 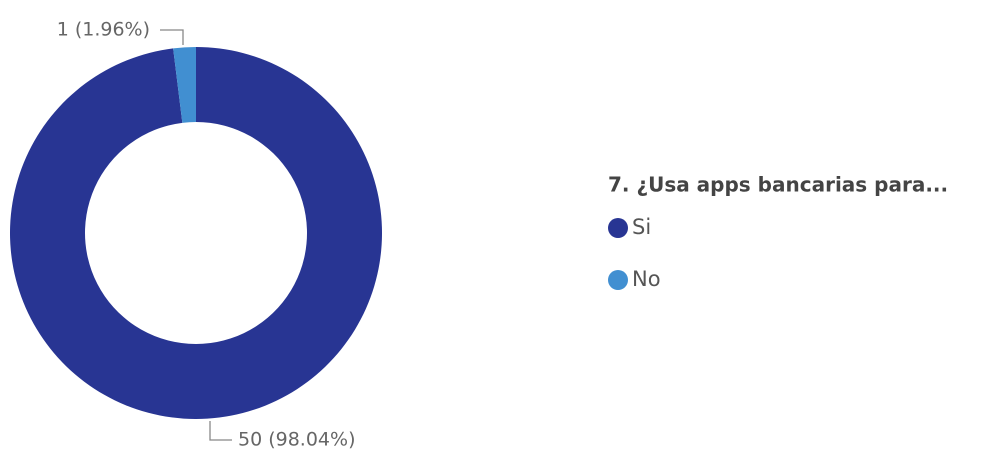 I want to click on legend-label: Si, so click(x=641, y=227).